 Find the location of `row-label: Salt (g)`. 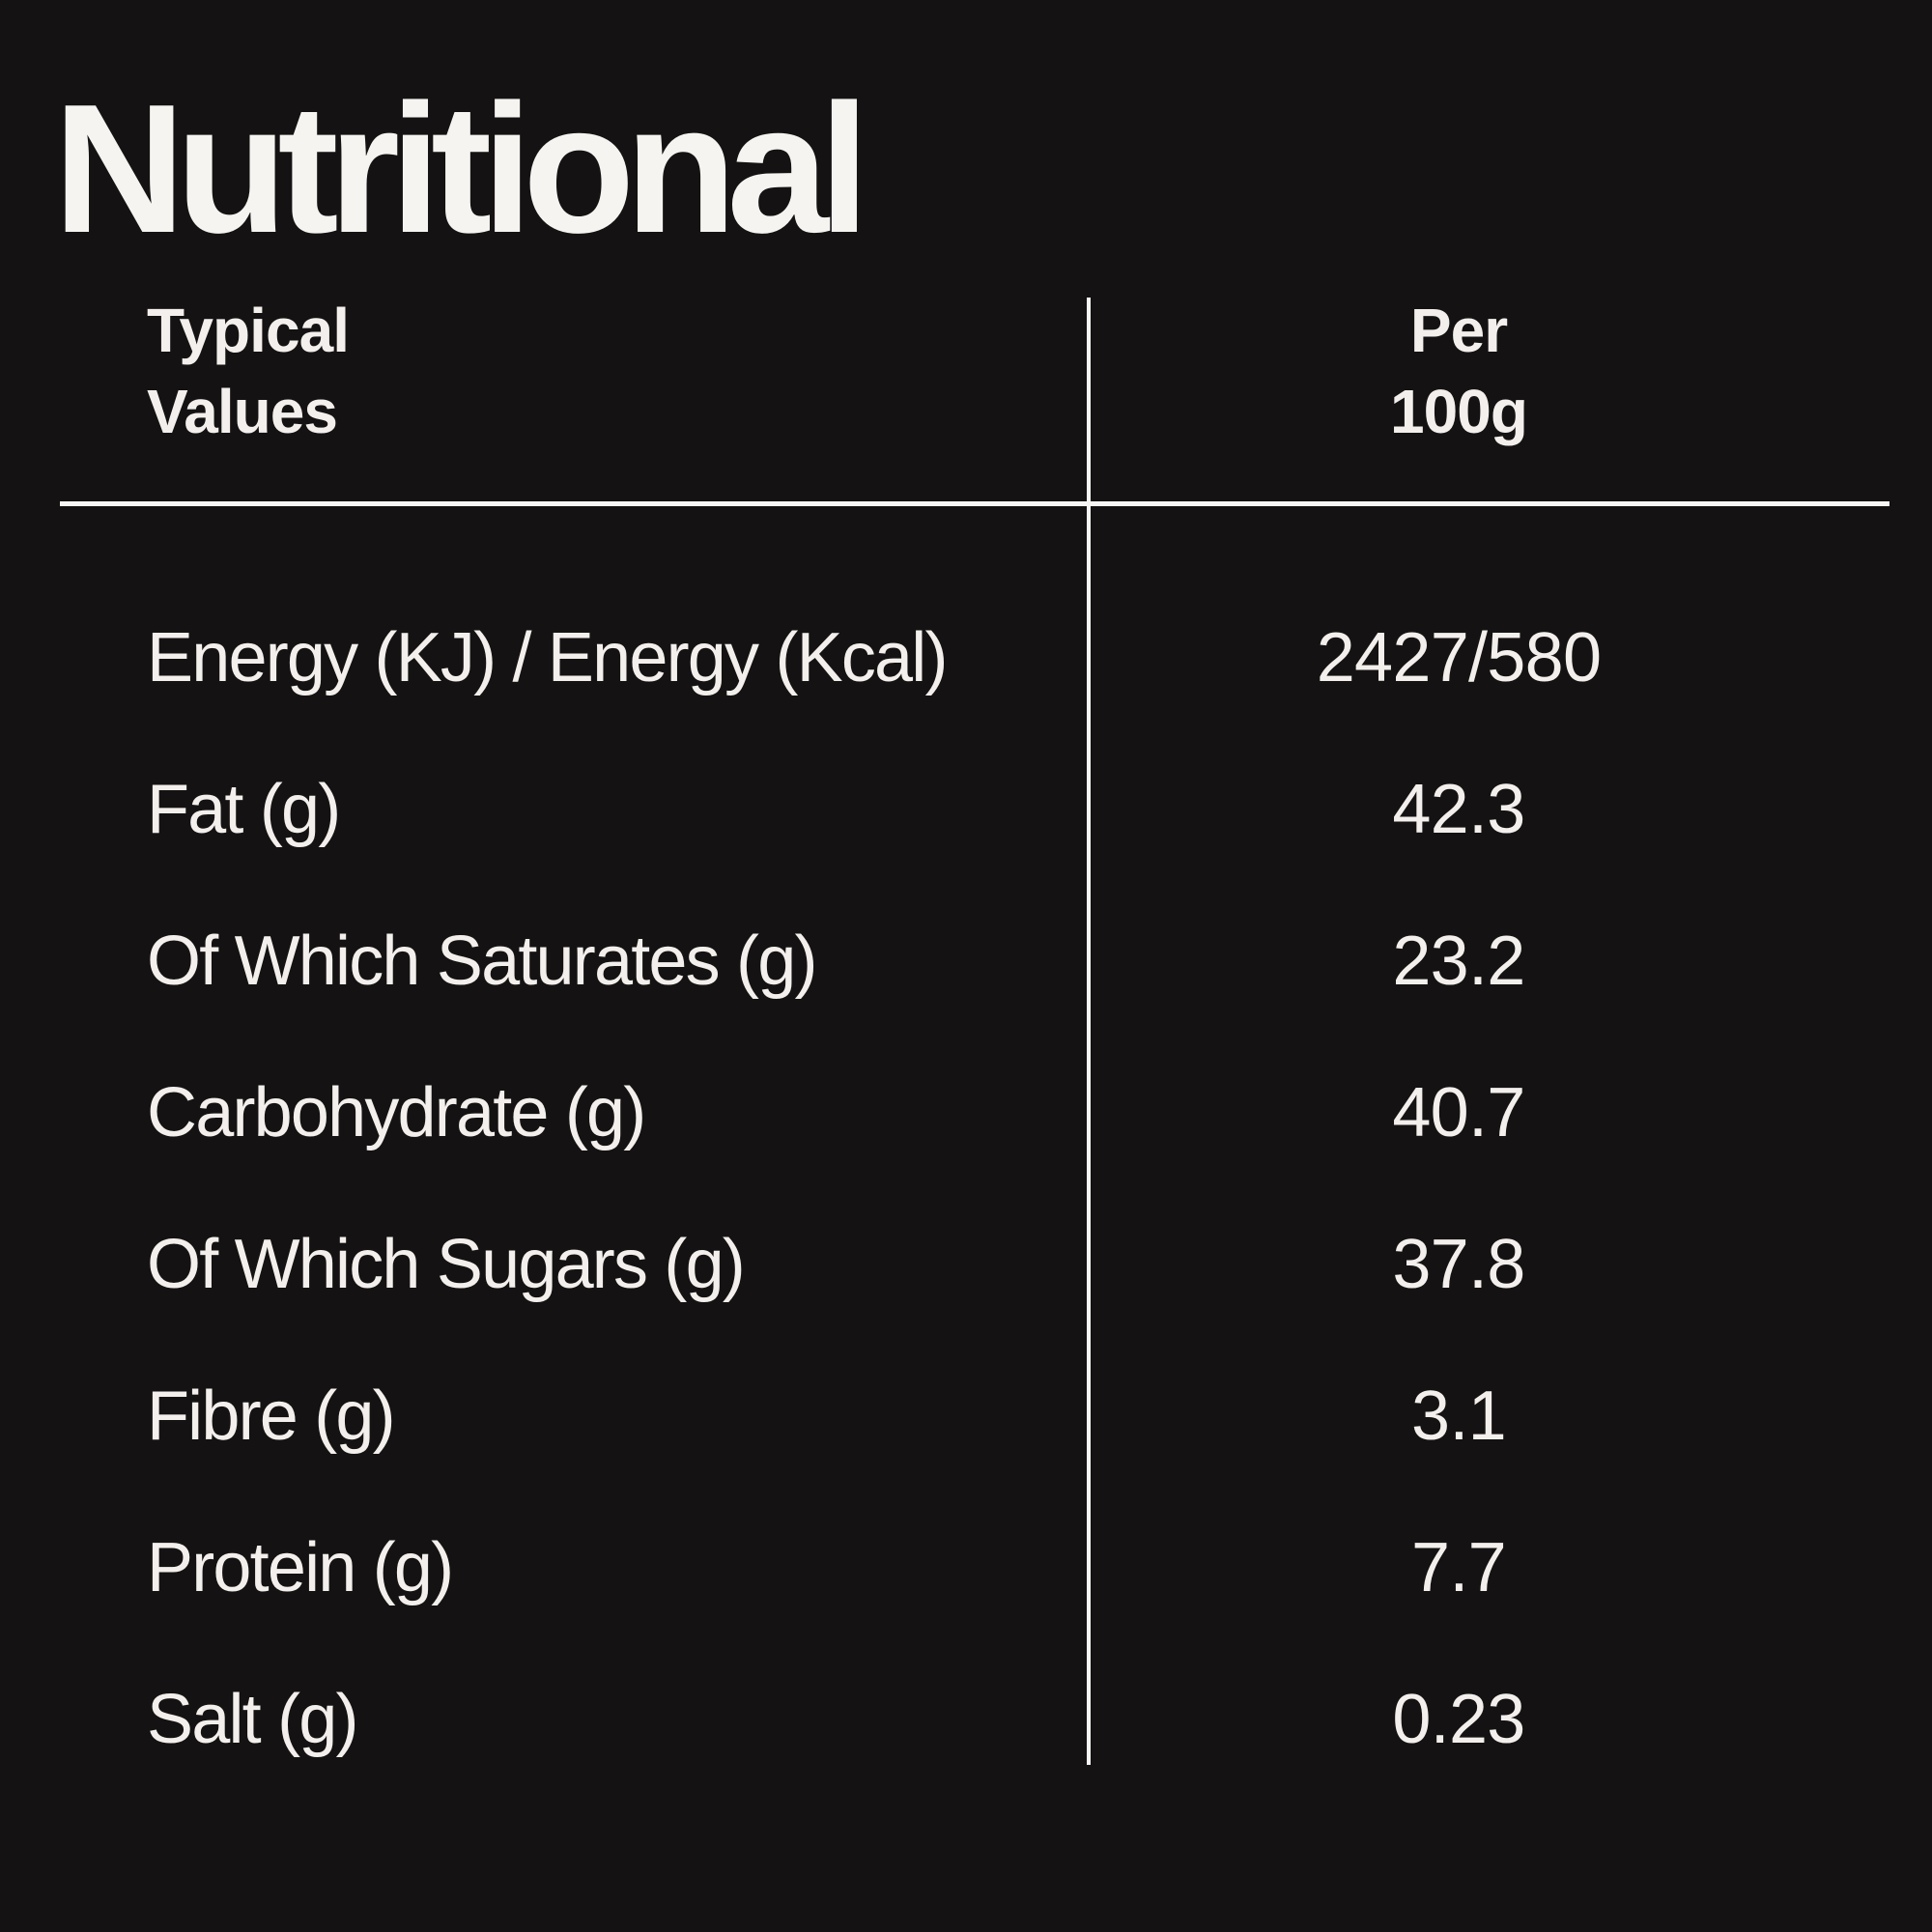

row-label: Salt (g) is located at coordinates (252, 1719).